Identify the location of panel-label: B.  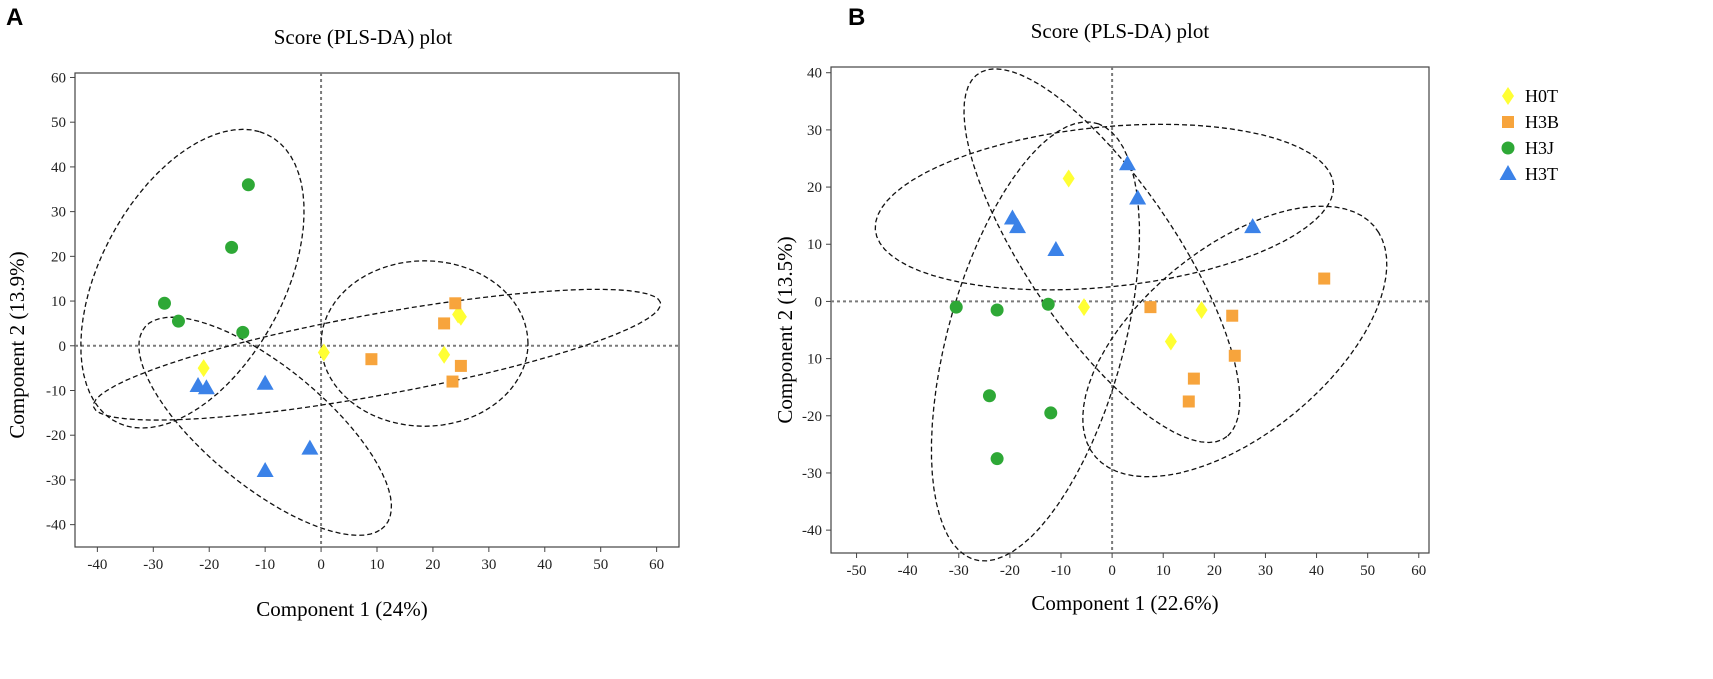
(856, 17).